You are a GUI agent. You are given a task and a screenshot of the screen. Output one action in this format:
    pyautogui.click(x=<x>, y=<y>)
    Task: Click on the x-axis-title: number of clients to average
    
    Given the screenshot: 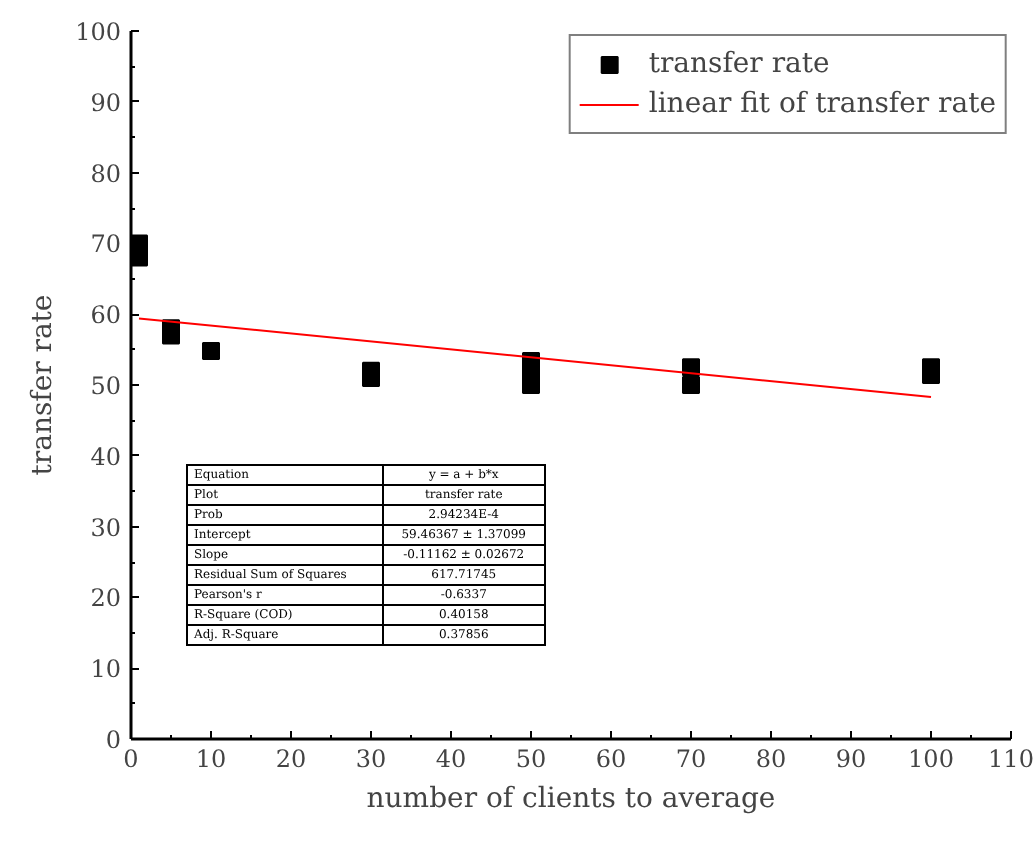 What is the action you would take?
    pyautogui.click(x=571, y=799)
    